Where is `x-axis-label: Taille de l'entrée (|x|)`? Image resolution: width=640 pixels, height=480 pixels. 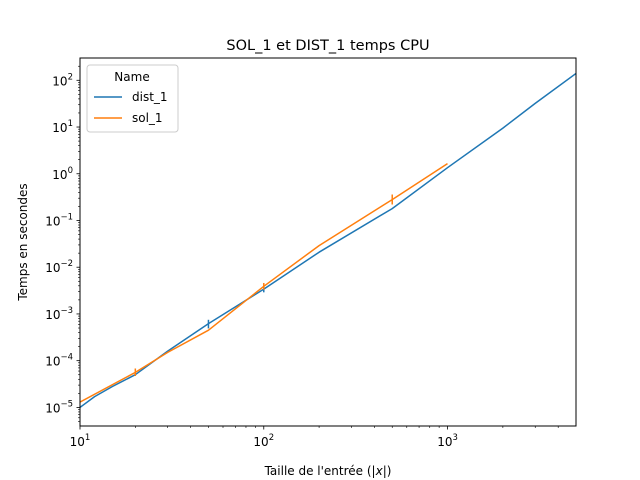
x-axis-label: Taille de l'entrée (|x|) is located at coordinates (328, 471).